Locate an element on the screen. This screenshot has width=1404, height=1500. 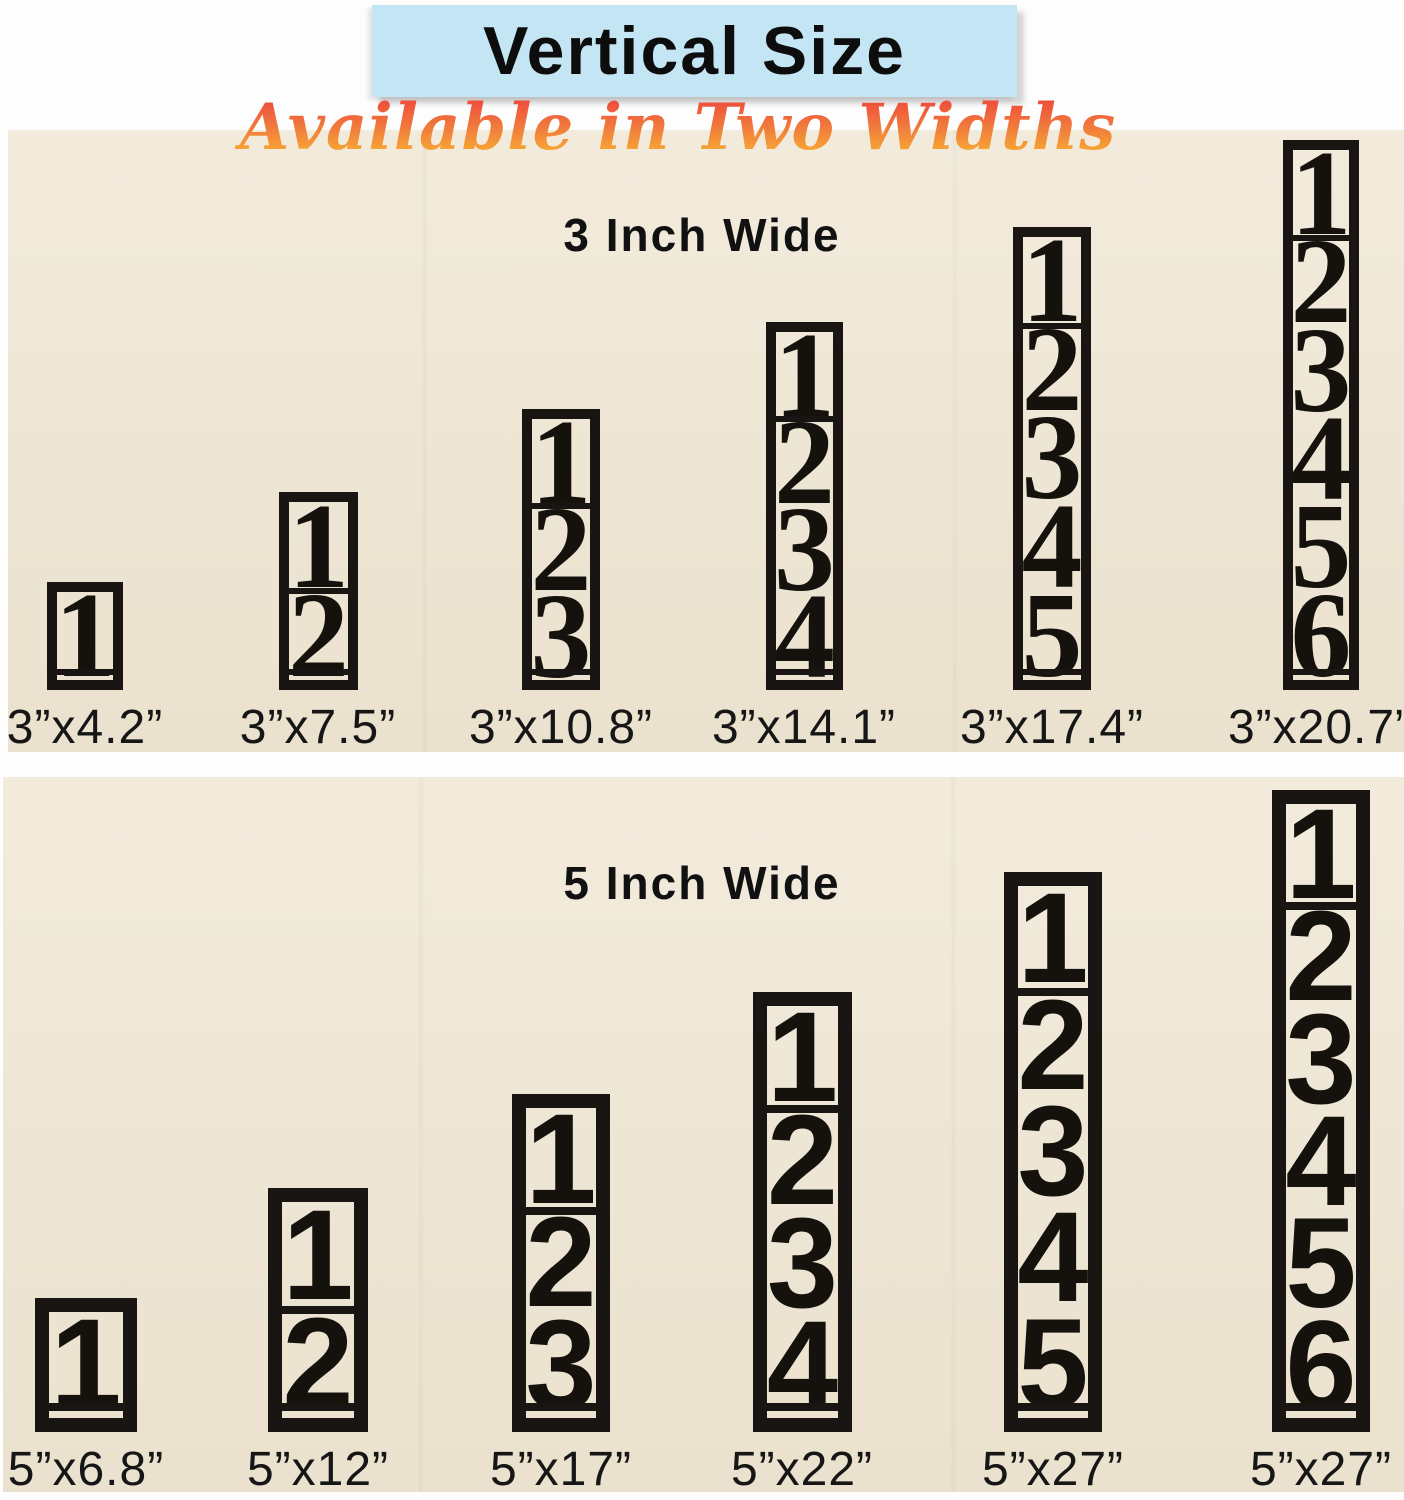
size-label: 5”x12” is located at coordinates (318, 1469).